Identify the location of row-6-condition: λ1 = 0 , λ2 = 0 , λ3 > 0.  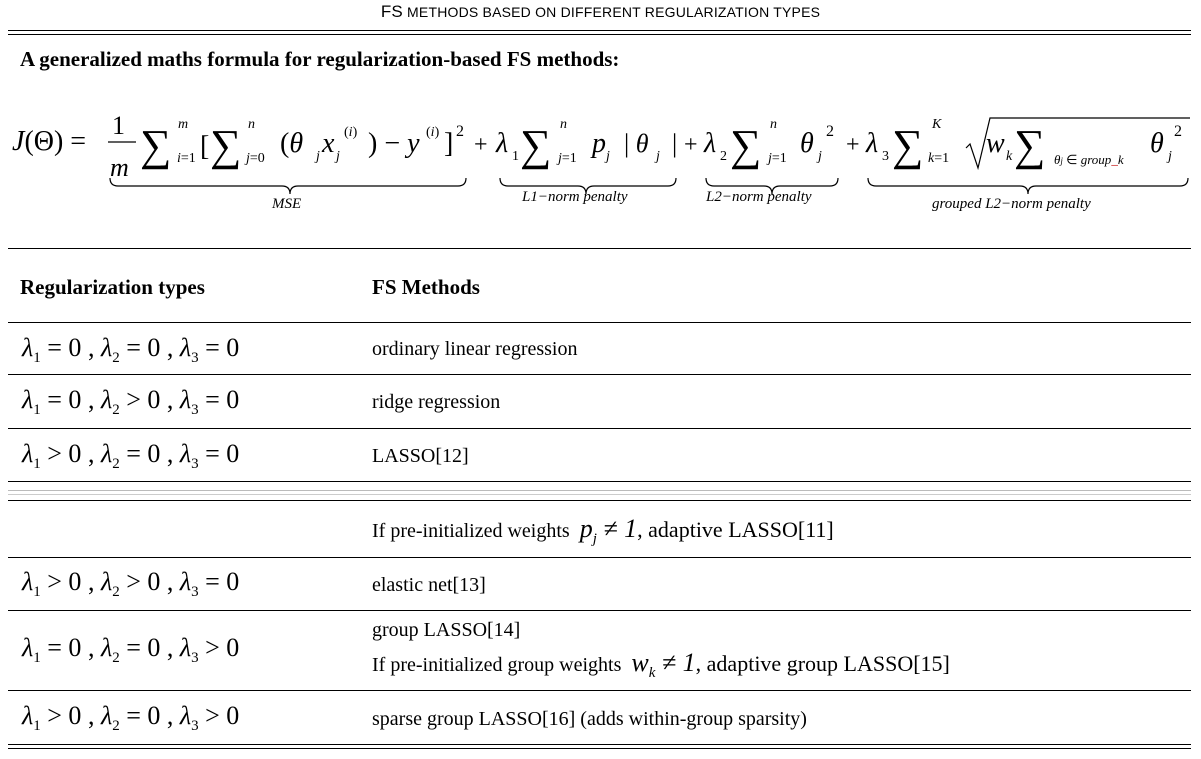
(131, 649).